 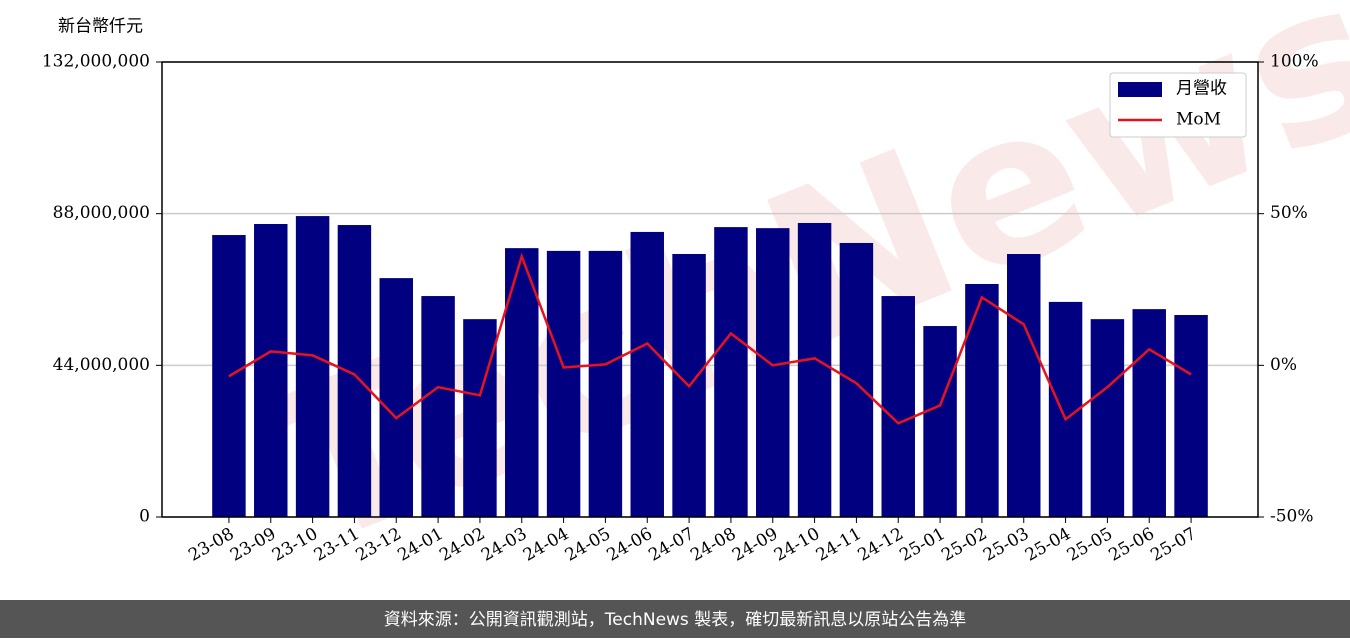 I want to click on x-tick-label: 25-07, so click(x=1173, y=545).